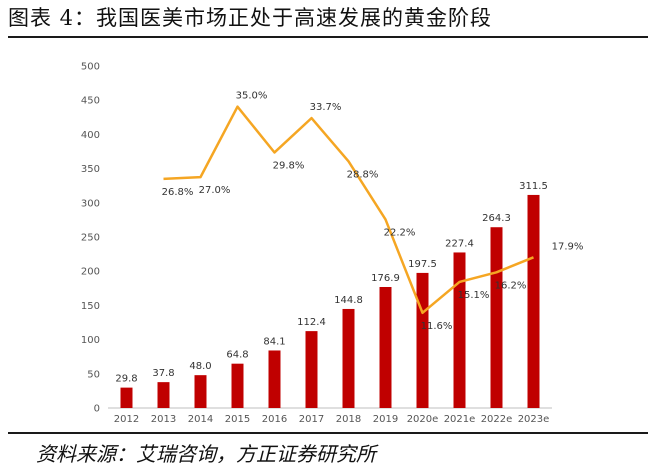 This screenshot has height=474, width=656. I want to click on y-tick-label: 100, so click(90, 340).